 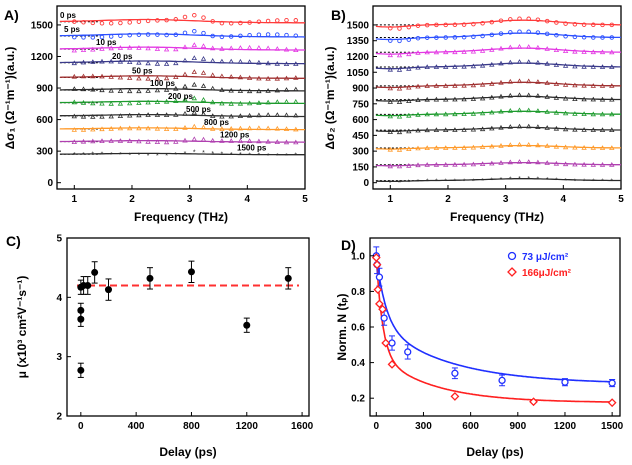 What do you see at coordinates (44, 152) in the screenshot?
I see `a-ytick-label: 300` at bounding box center [44, 152].